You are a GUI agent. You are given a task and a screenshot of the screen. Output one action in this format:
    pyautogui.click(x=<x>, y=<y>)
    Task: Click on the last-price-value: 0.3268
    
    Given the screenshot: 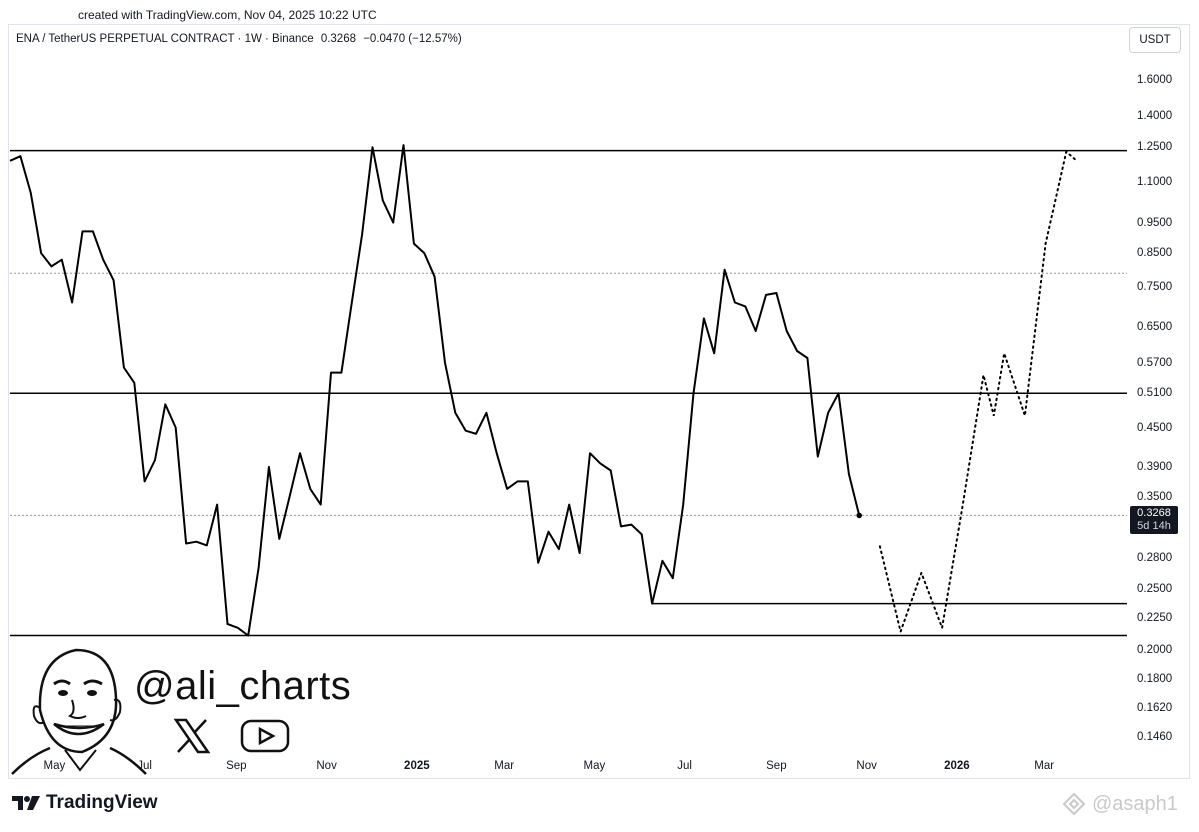 What is the action you would take?
    pyautogui.click(x=1154, y=513)
    